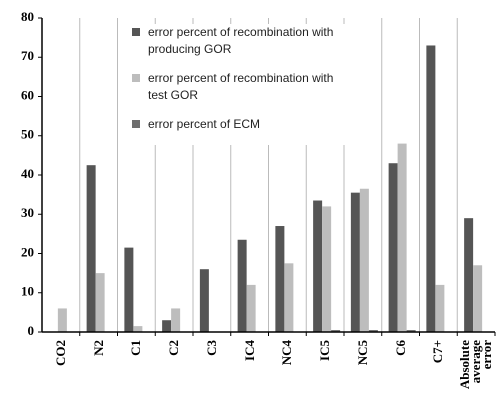 This screenshot has height=415, width=500. Describe the element at coordinates (27, 212) in the screenshot. I see `y-tick-label: 30` at that location.